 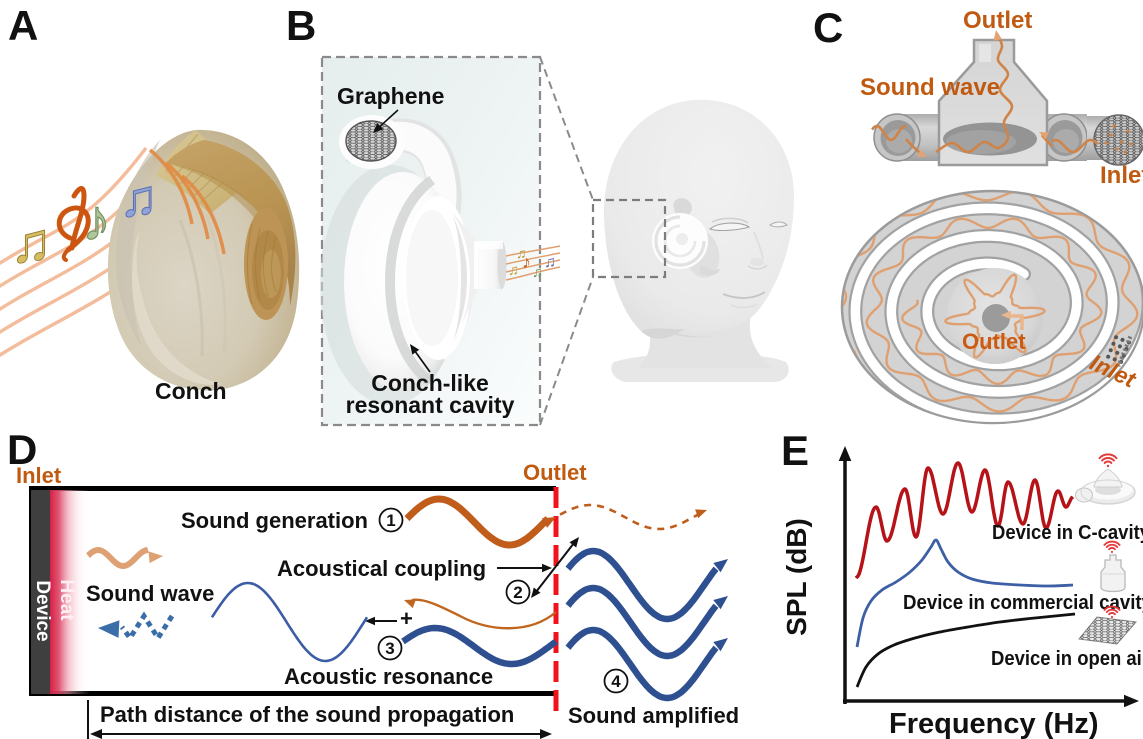 What do you see at coordinates (307, 714) in the screenshot?
I see `svg-text:Path distance of the sound pro: Path distance of the sound propagation` at bounding box center [307, 714].